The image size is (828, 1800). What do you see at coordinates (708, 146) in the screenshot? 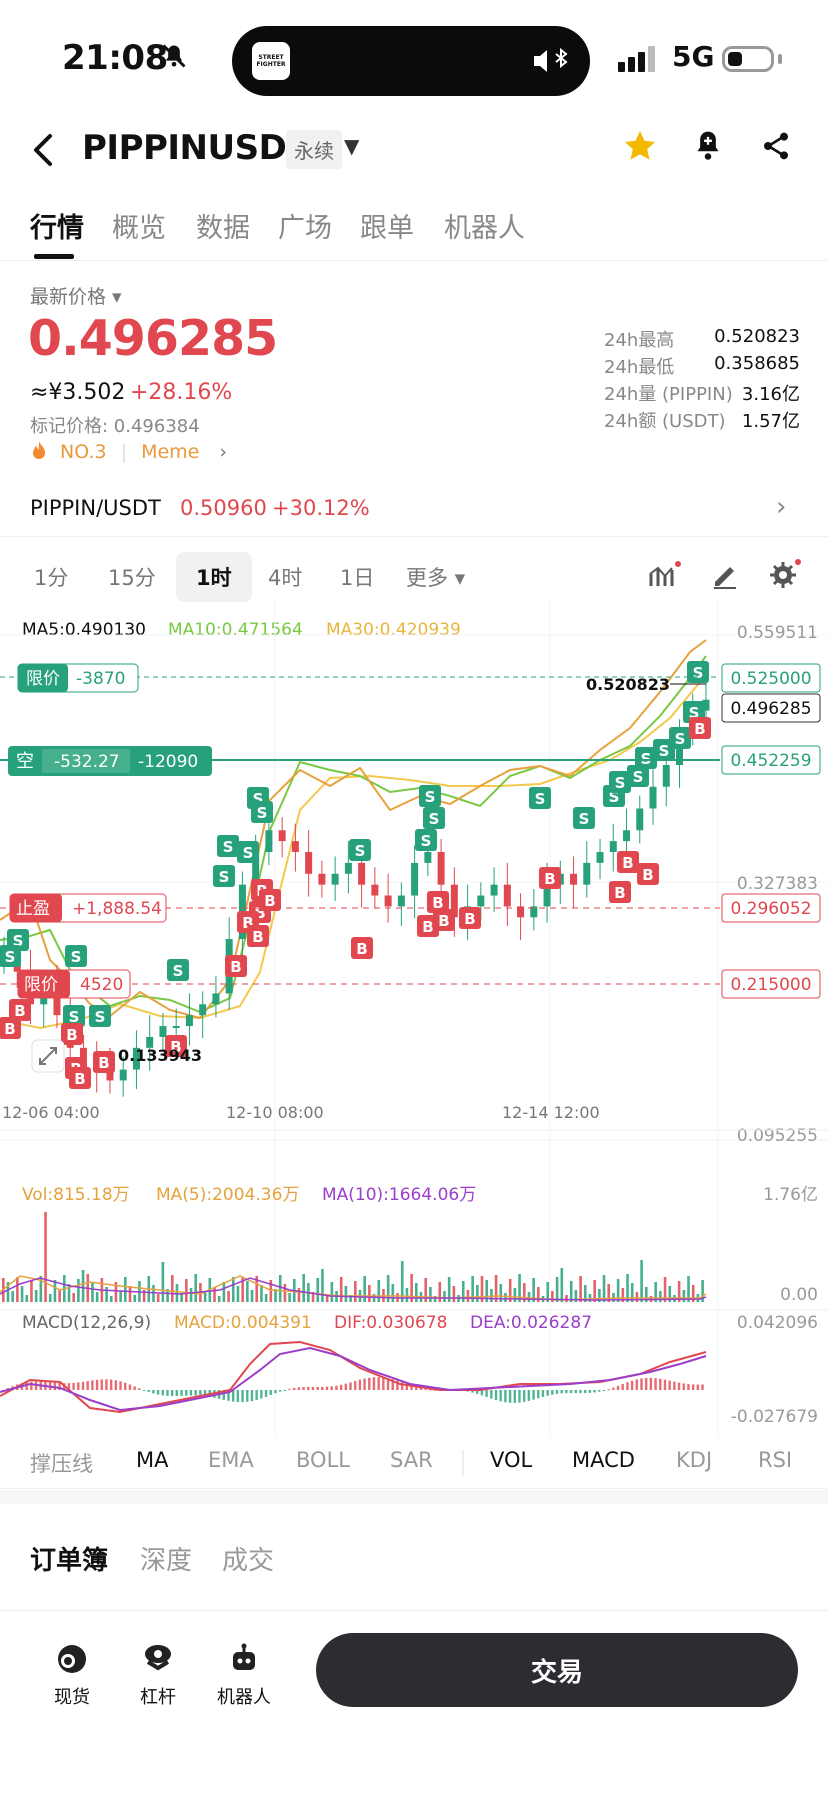
I see `alert-bell-icon` at bounding box center [708, 146].